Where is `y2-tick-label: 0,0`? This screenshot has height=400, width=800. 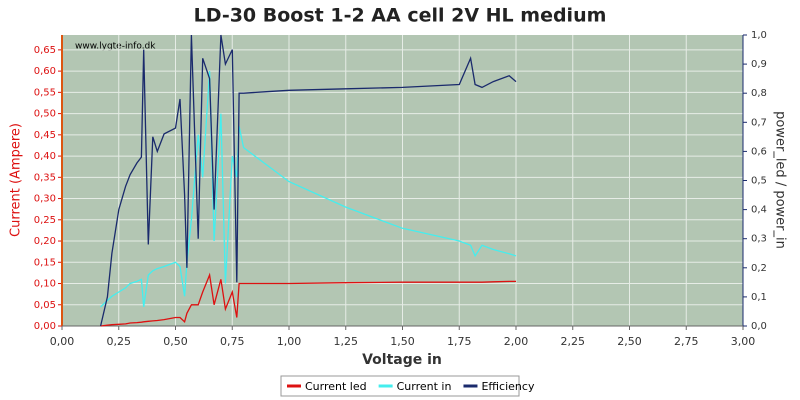 y2-tick-label: 0,0 is located at coordinates (759, 326).